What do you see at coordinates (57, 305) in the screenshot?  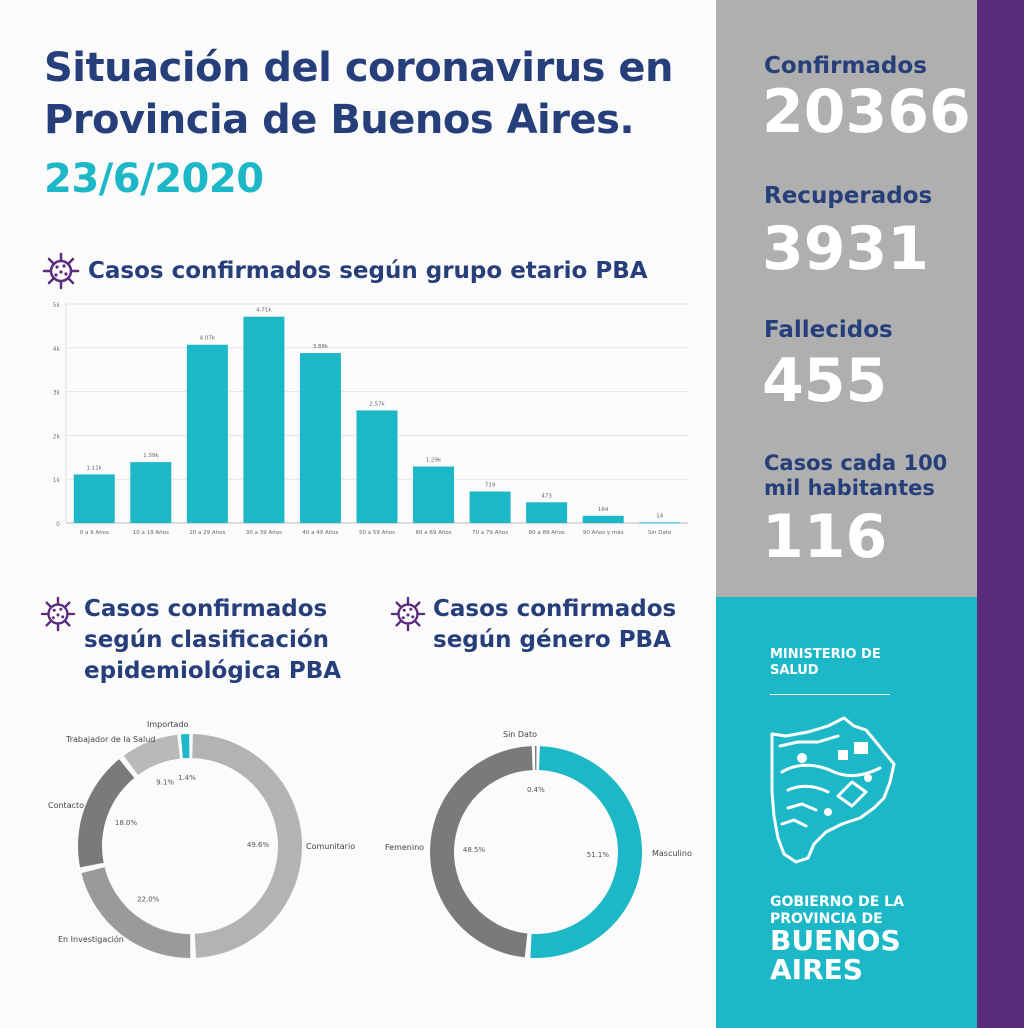 I see `y-tick-label: 5k` at bounding box center [57, 305].